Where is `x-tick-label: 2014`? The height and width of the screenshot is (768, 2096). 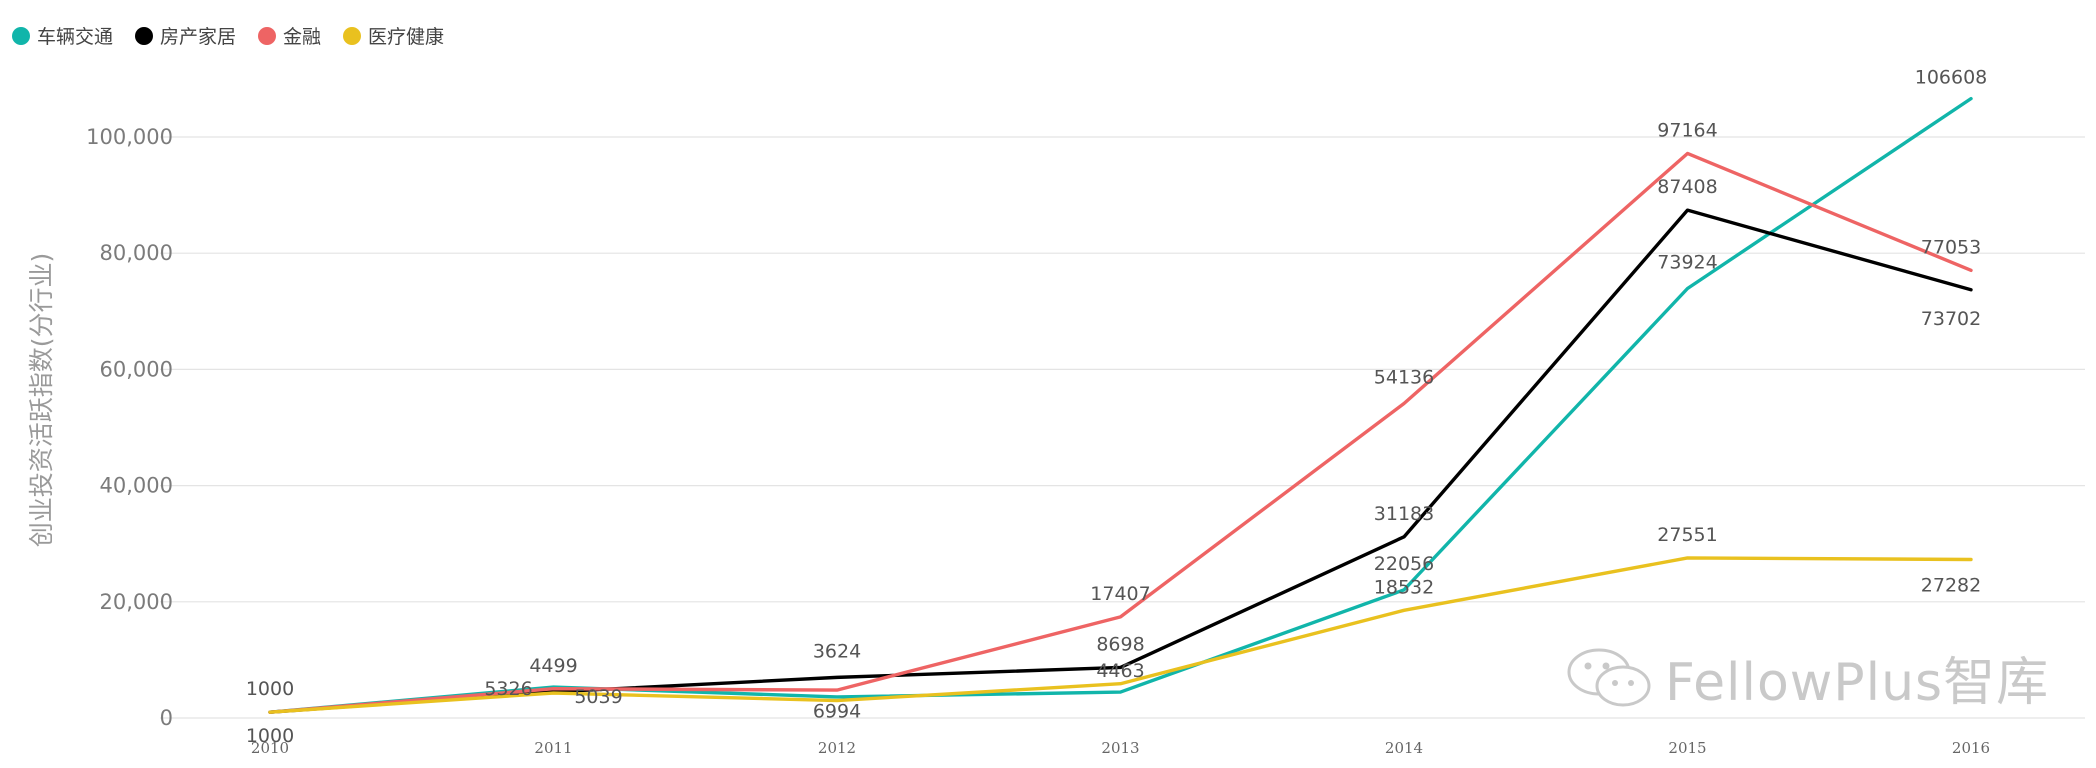
x-tick-label: 2014 is located at coordinates (1404, 748).